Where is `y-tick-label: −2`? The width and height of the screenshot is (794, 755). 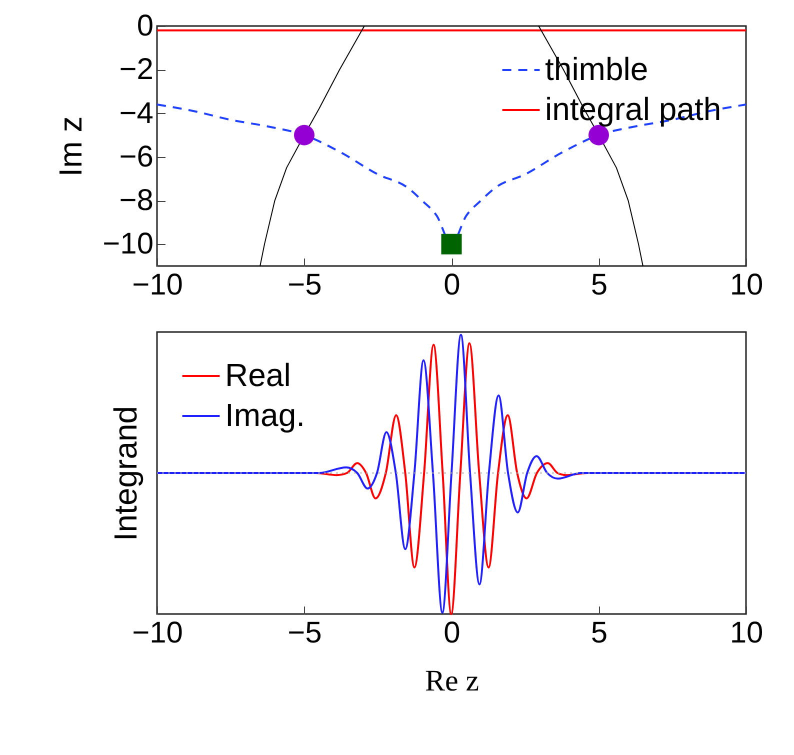 y-tick-label: −2 is located at coordinates (136, 69).